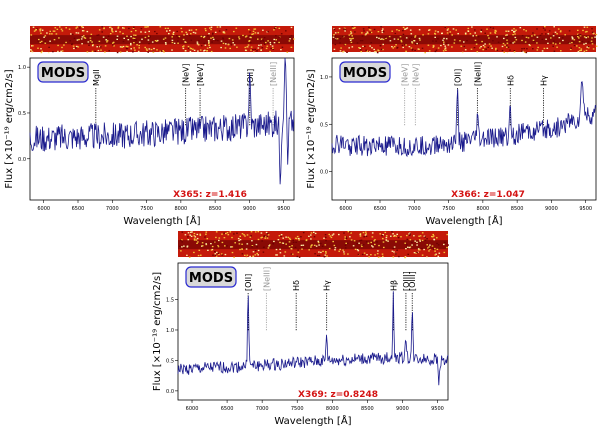 This screenshot has height=442, width=598. What do you see at coordinates (393, 285) in the screenshot?
I see `emission-line-label: Hβ` at bounding box center [393, 285].